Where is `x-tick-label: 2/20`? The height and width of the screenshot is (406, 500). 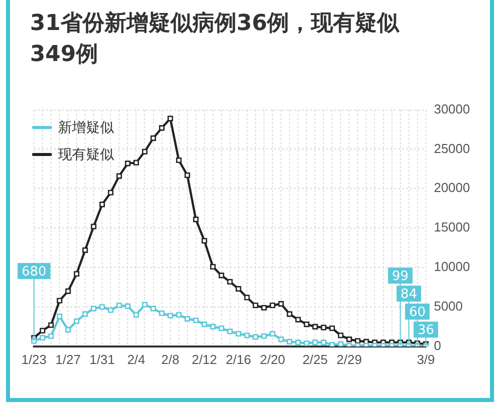 x-tick-label: 2/20 is located at coordinates (273, 359).